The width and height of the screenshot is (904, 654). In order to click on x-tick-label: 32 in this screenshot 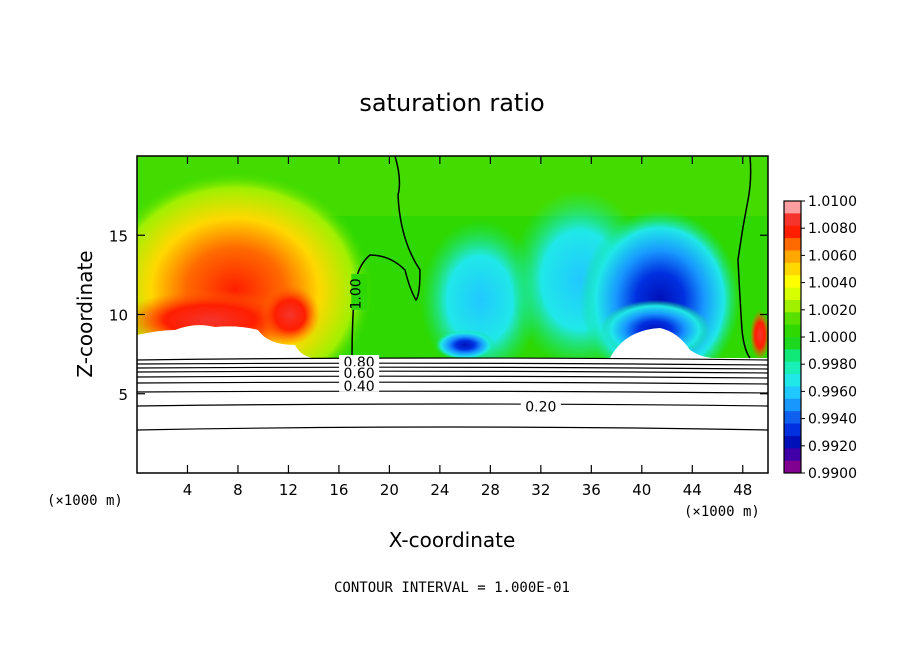, I will do `click(540, 490)`.